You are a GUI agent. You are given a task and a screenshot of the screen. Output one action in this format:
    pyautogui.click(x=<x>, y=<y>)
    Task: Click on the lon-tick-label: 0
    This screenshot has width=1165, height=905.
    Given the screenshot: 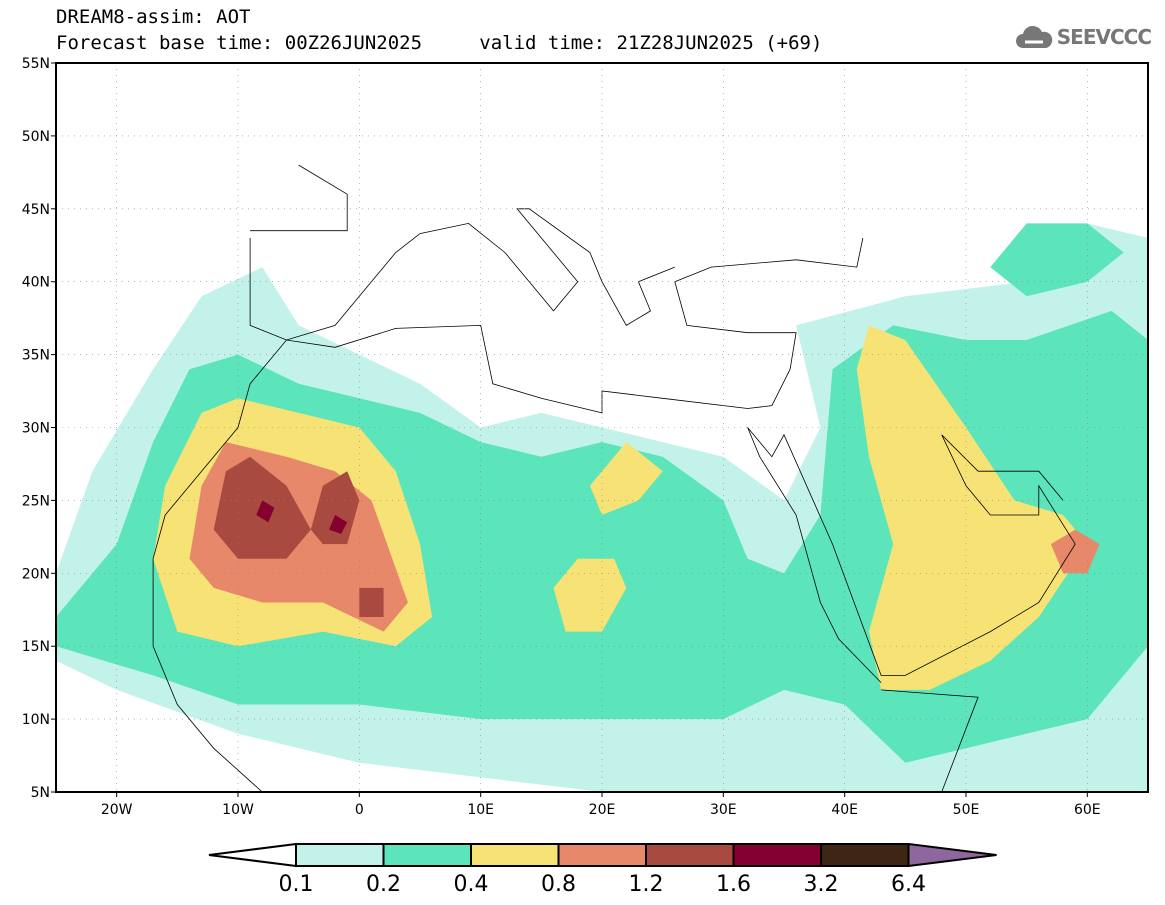 What is the action you would take?
    pyautogui.click(x=359, y=810)
    